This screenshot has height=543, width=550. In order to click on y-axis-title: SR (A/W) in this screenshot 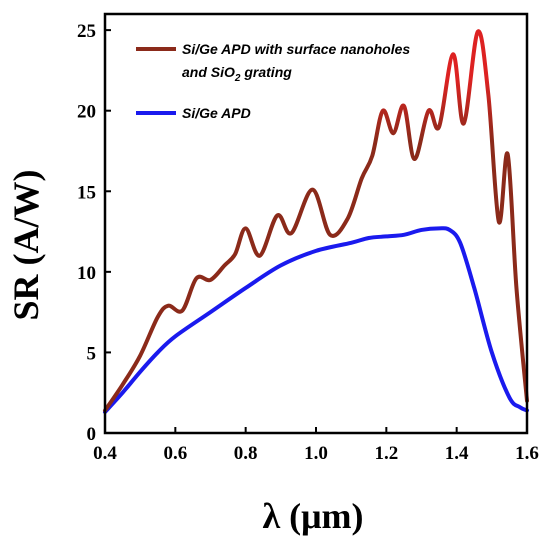, I will do `click(26, 245)`.